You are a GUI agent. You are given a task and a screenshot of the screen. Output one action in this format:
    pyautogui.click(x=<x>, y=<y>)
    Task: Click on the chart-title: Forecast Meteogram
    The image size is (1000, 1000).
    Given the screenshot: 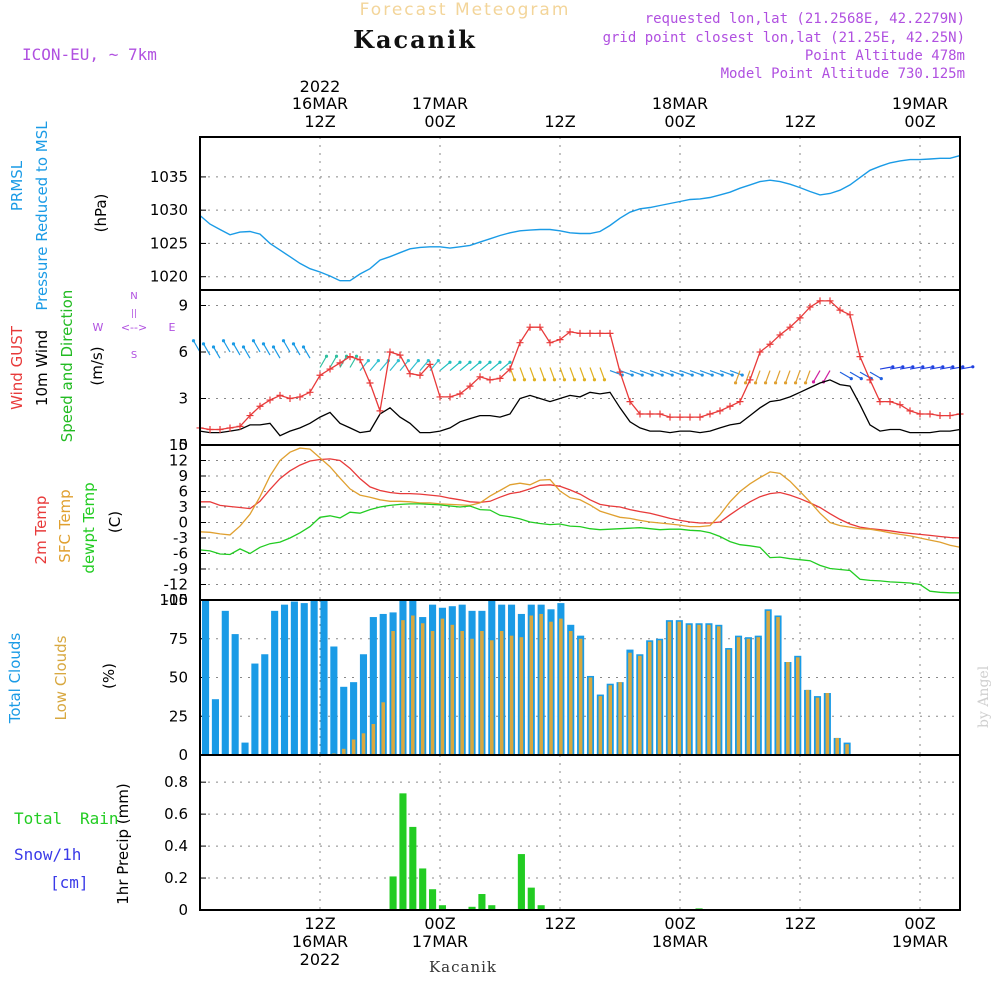 What is the action you would take?
    pyautogui.click(x=465, y=10)
    